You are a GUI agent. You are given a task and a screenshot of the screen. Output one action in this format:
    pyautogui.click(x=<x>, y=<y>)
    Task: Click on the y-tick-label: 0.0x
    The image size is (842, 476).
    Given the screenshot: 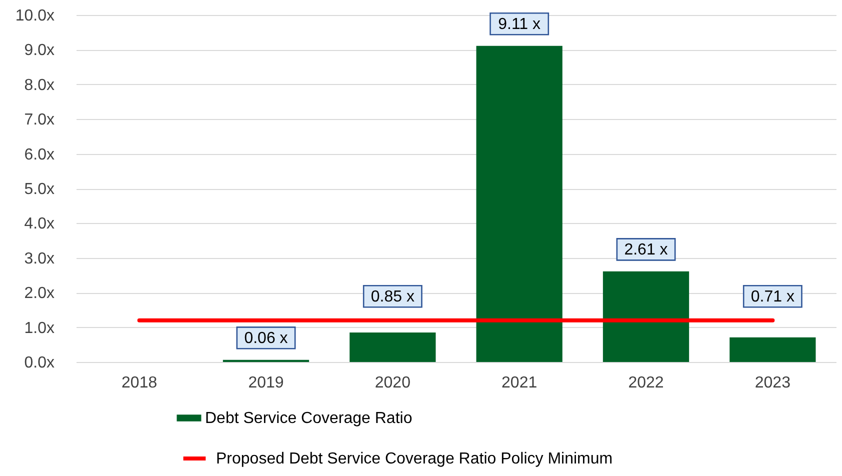 What is the action you would take?
    pyautogui.click(x=39, y=363)
    